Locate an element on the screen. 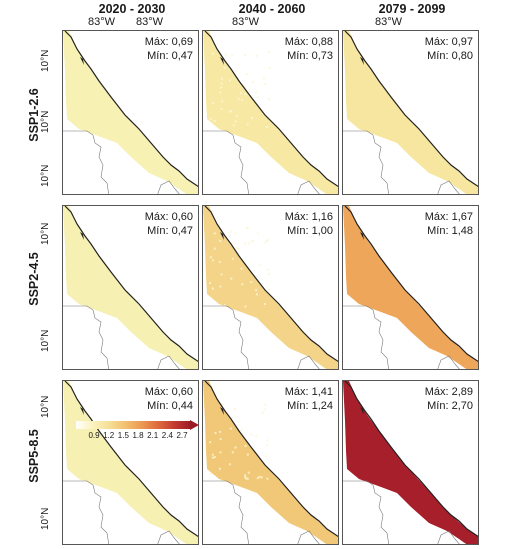  max-value: Máx: 0,97 is located at coordinates (448, 42).